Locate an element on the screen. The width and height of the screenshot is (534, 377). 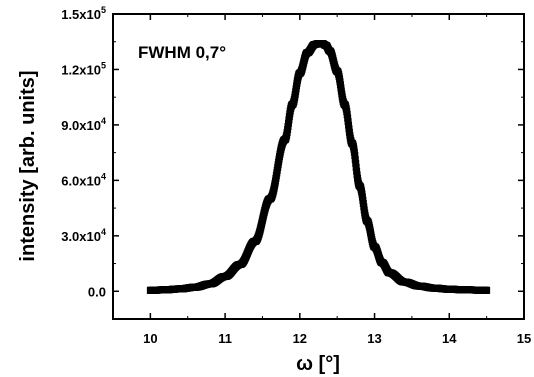
y-tick-label: 1.2x10⁵ is located at coordinates (83, 68).